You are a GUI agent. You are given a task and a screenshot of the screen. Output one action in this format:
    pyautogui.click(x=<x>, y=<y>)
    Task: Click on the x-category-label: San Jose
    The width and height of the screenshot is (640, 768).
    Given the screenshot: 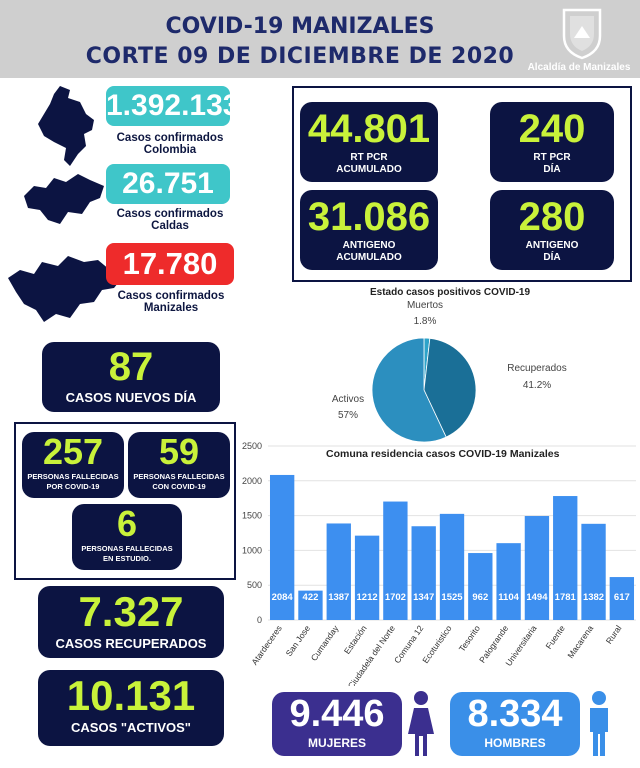 What is the action you would take?
    pyautogui.click(x=298, y=640)
    